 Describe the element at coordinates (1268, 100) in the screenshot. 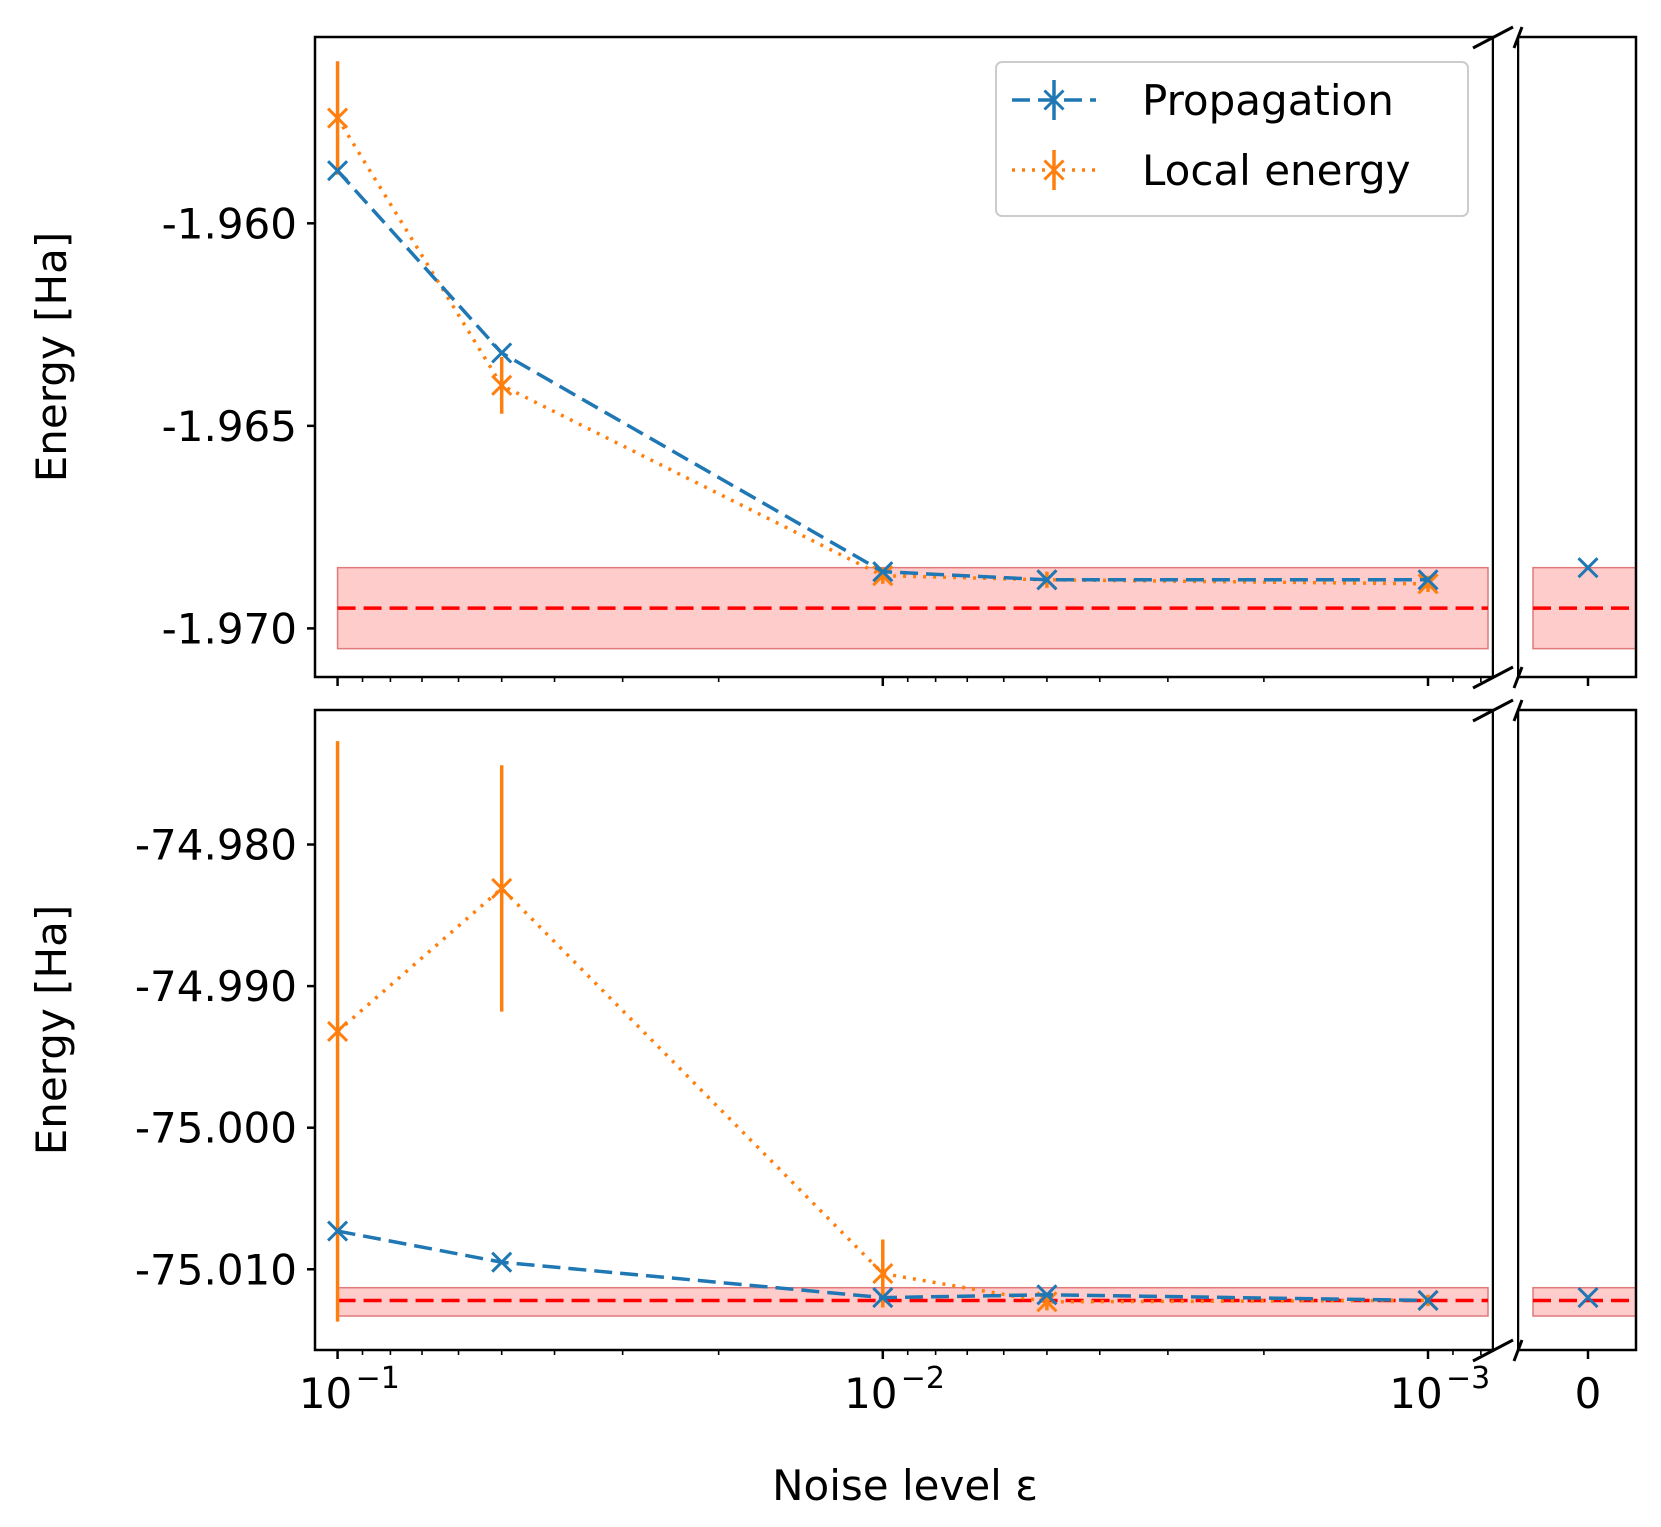

I see `legend-propagation-label: Propagation` at that location.